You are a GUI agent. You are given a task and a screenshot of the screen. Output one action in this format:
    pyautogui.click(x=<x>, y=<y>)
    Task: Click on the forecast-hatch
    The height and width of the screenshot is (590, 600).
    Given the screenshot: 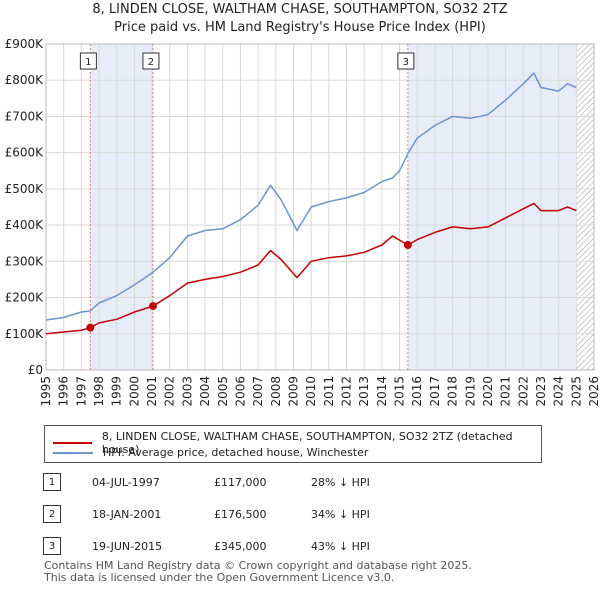 What is the action you would take?
    pyautogui.click(x=585, y=207)
    